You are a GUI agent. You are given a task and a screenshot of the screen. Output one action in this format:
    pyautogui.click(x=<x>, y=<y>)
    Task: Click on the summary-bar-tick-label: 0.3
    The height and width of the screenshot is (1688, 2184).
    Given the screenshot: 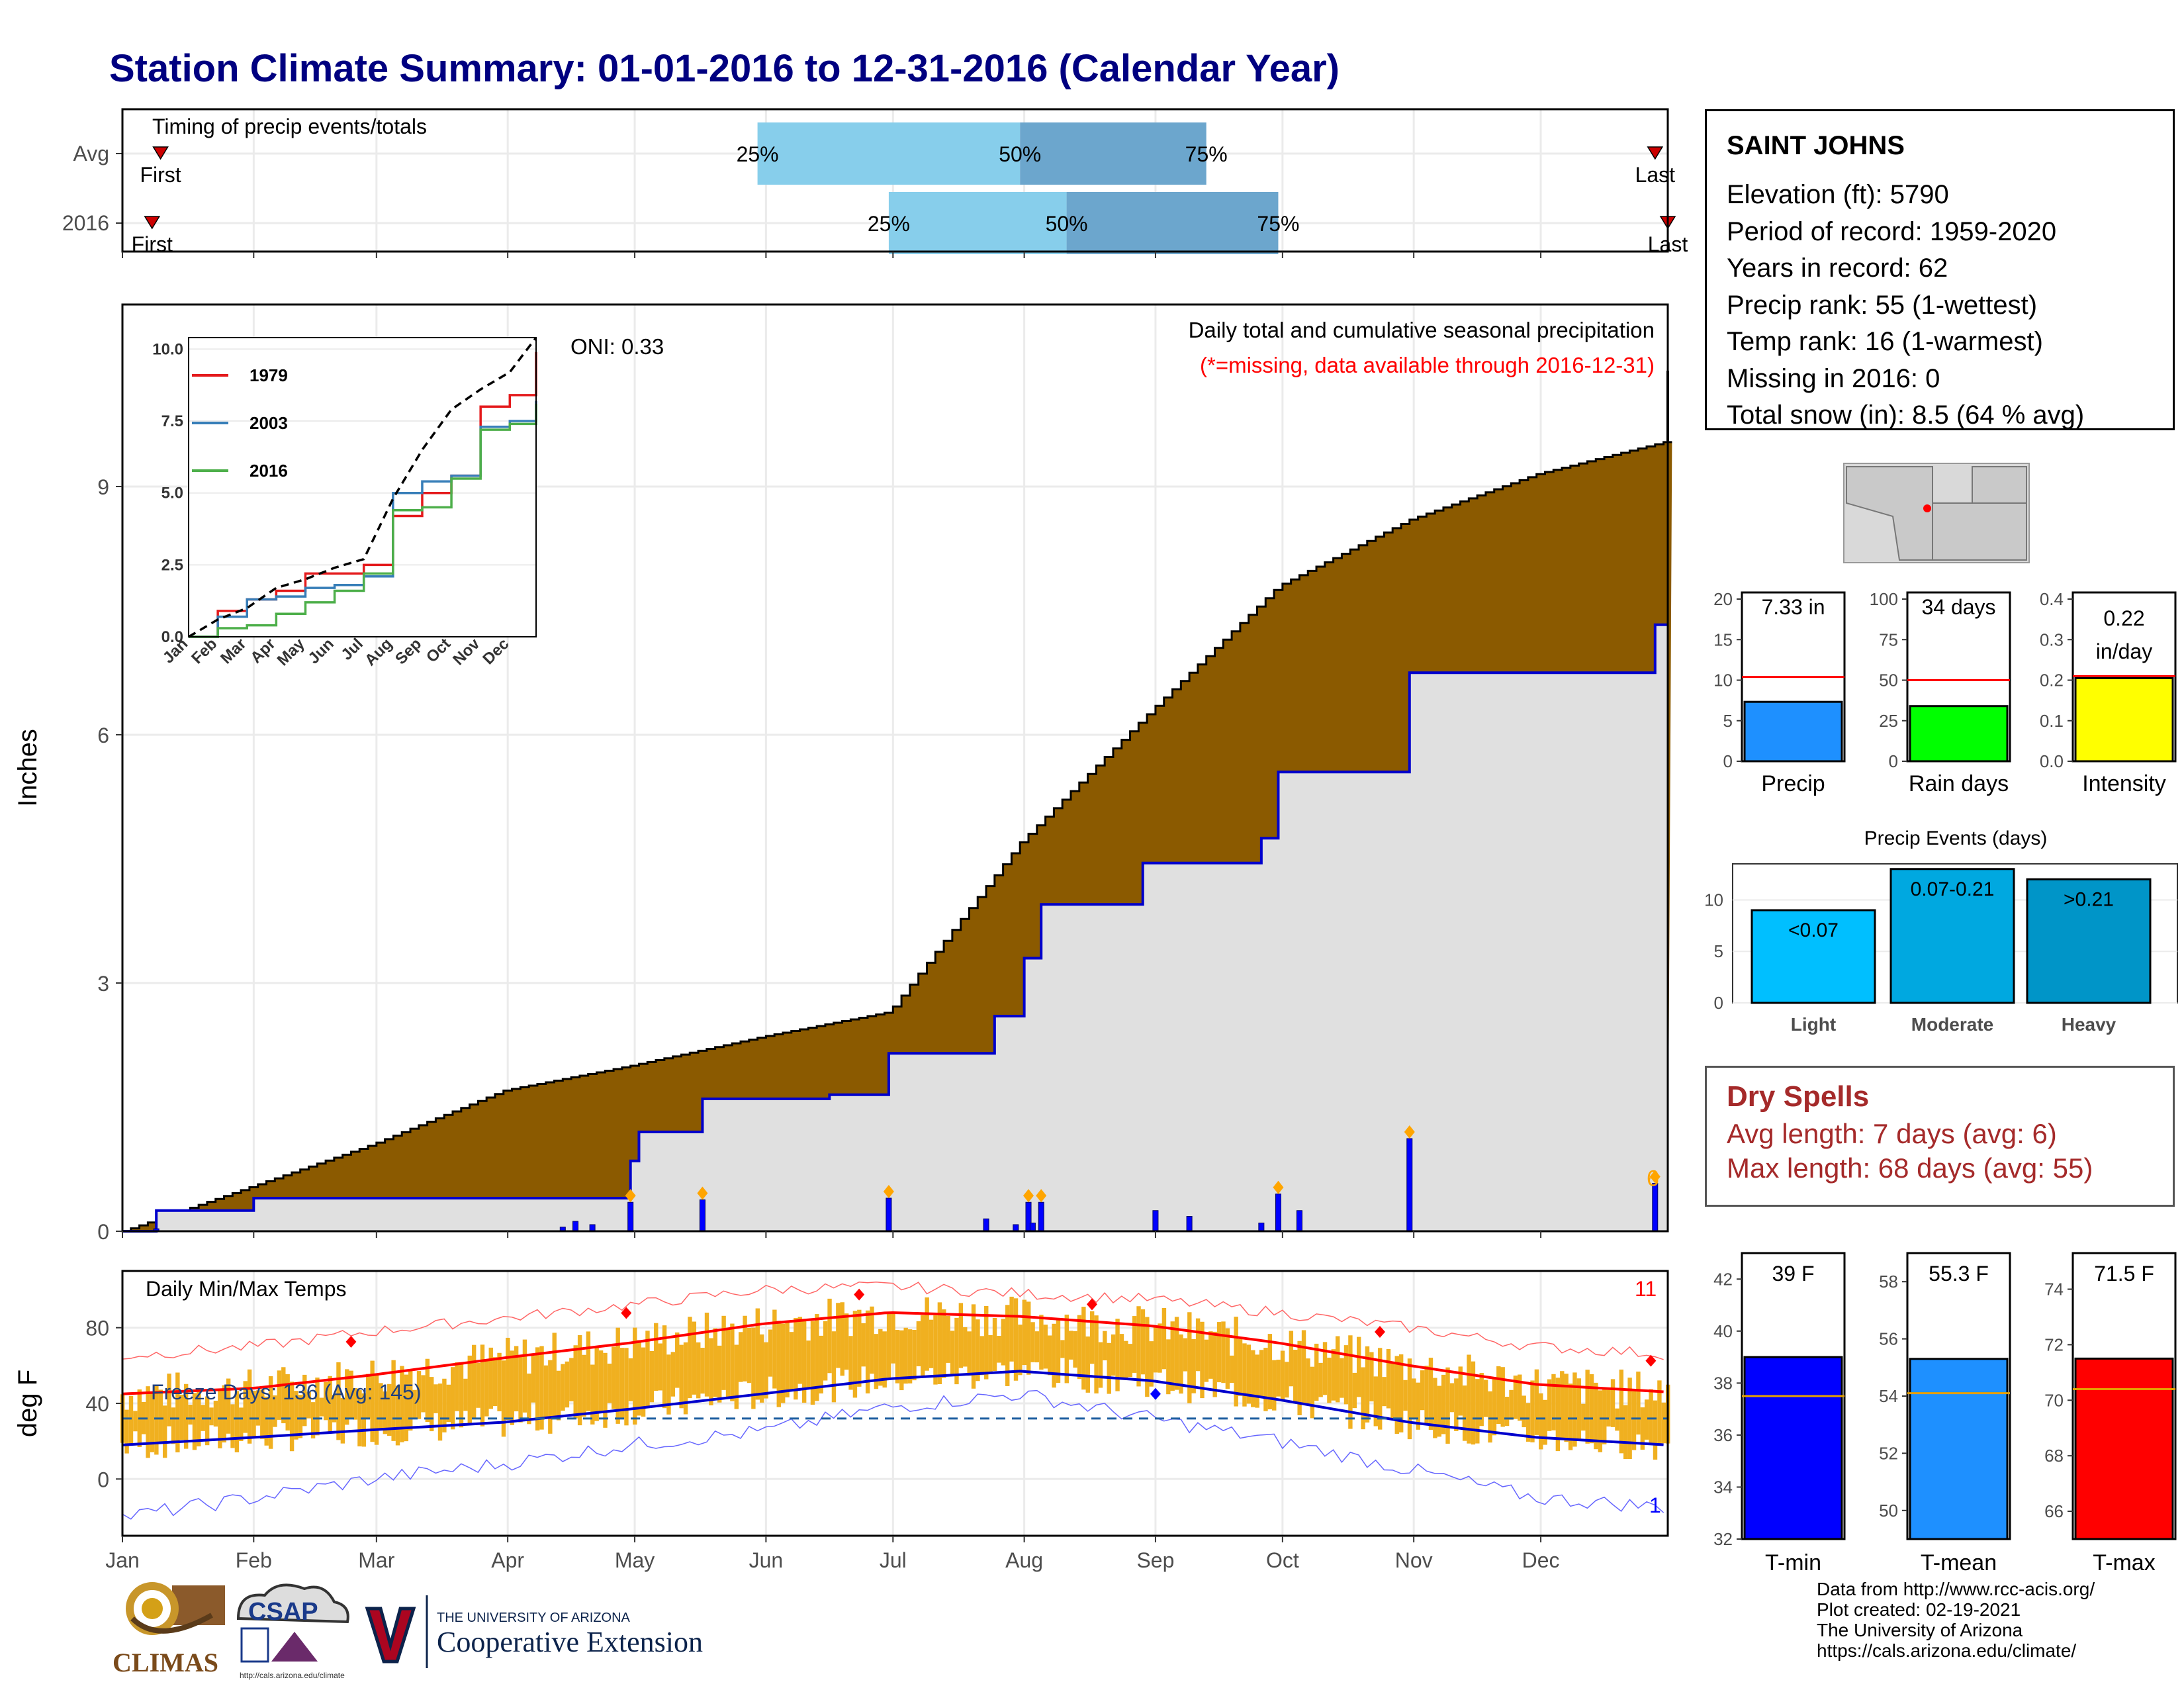 What is the action you would take?
    pyautogui.click(x=2052, y=639)
    